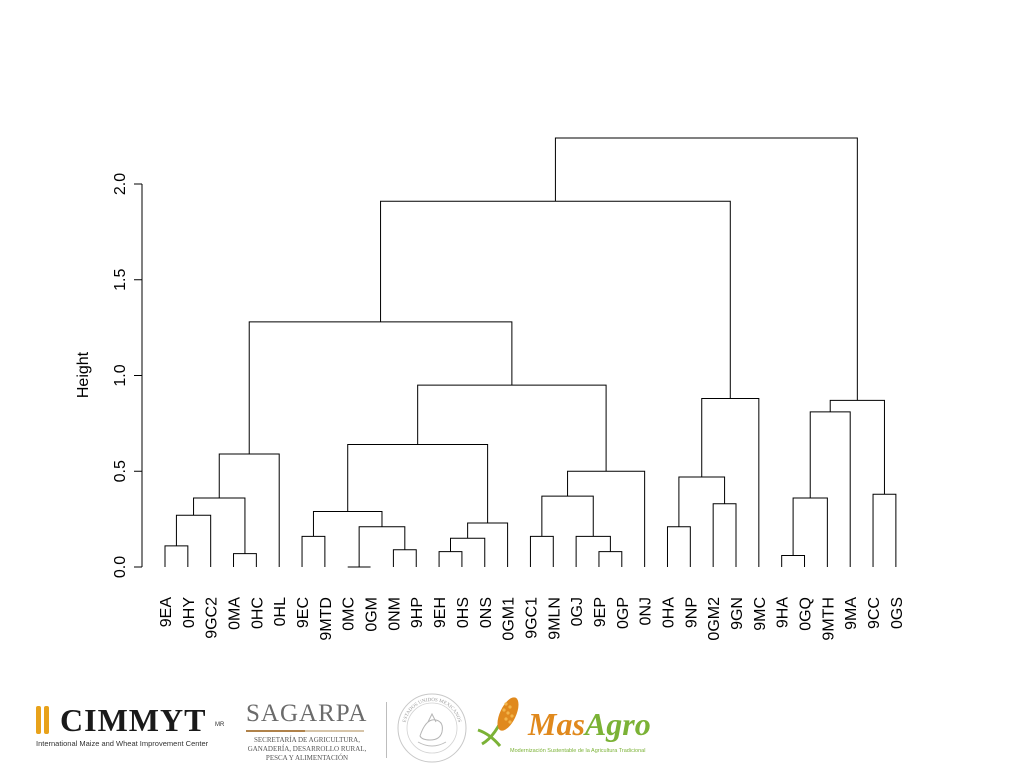 The width and height of the screenshot is (1024, 768). Describe the element at coordinates (235, 613) in the screenshot. I see `leaf-label: 0MA` at that location.